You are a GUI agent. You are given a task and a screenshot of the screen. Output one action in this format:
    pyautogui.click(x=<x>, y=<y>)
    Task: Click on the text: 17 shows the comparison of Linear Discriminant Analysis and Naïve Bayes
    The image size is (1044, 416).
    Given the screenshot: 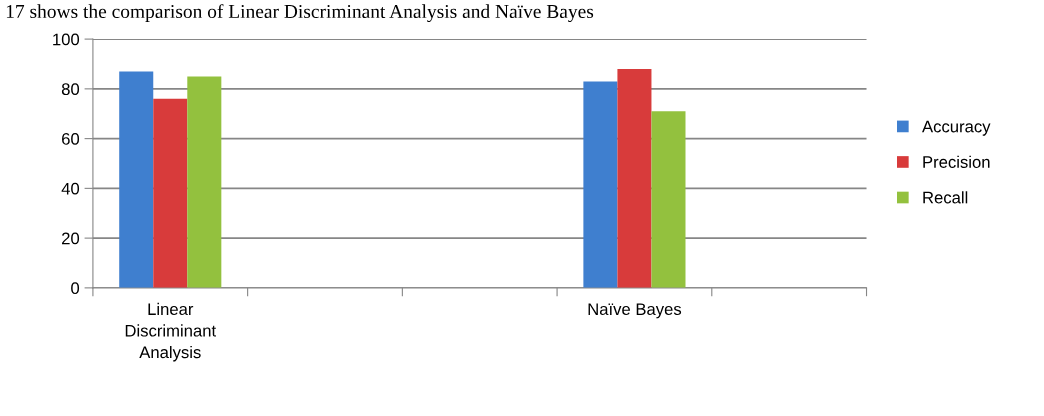 What is the action you would take?
    pyautogui.click(x=300, y=13)
    